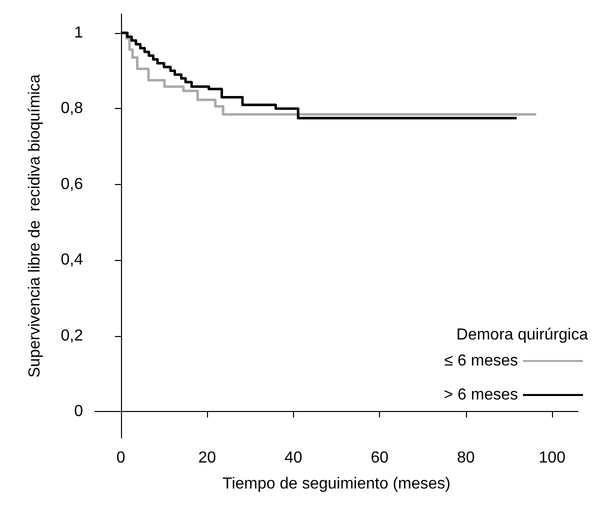 This screenshot has width=606, height=513. I want to click on x-axis-title: Tiempo de seguimiento (meses), so click(336, 484).